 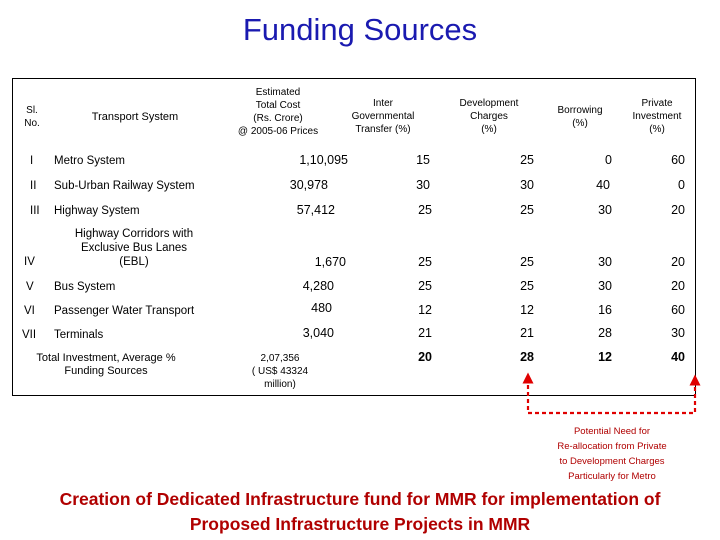 What do you see at coordinates (527, 185) in the screenshot?
I see `row-2-dev: 30` at bounding box center [527, 185].